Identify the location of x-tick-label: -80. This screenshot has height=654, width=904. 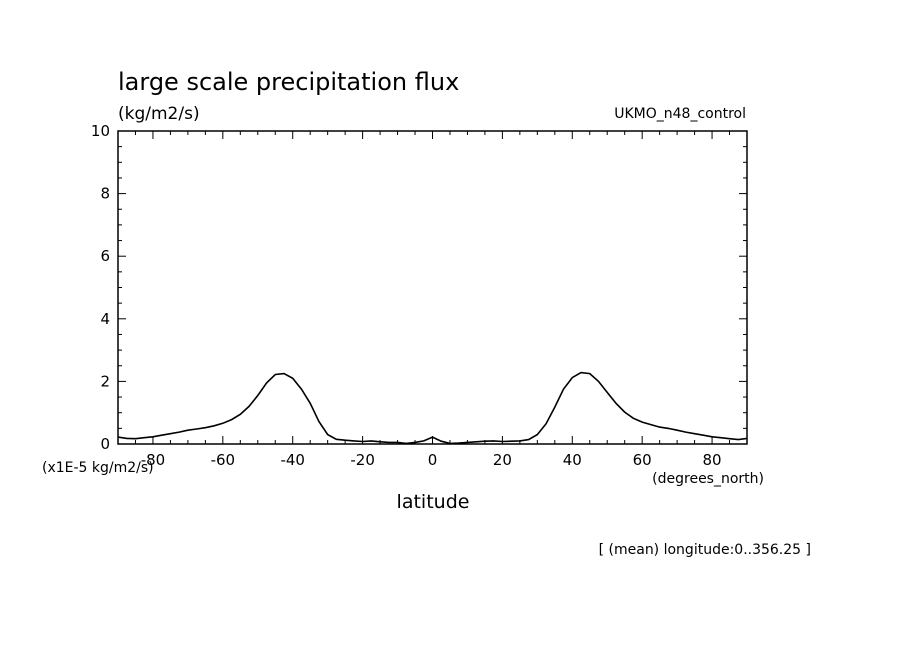
(153, 460).